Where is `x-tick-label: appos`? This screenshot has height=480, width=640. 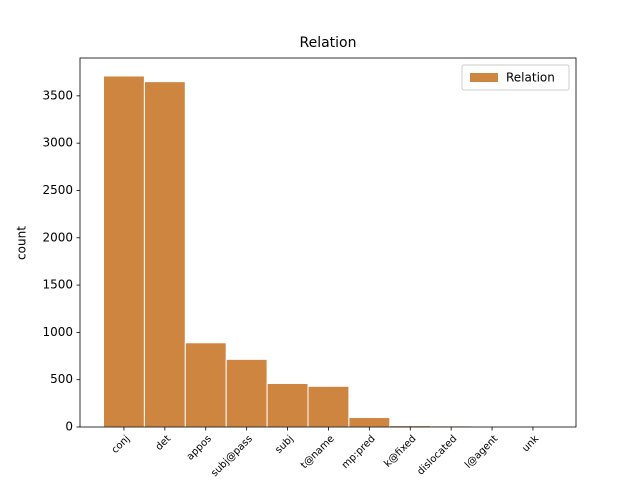 x-tick-label: appos is located at coordinates (199, 447).